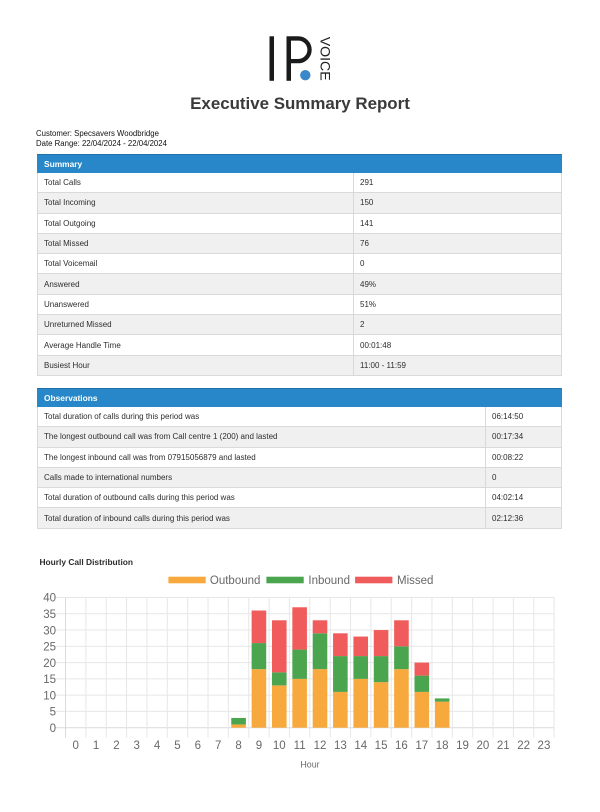 This screenshot has width=600, height=812. What do you see at coordinates (238, 746) in the screenshot?
I see `svg-text: 8` at bounding box center [238, 746].